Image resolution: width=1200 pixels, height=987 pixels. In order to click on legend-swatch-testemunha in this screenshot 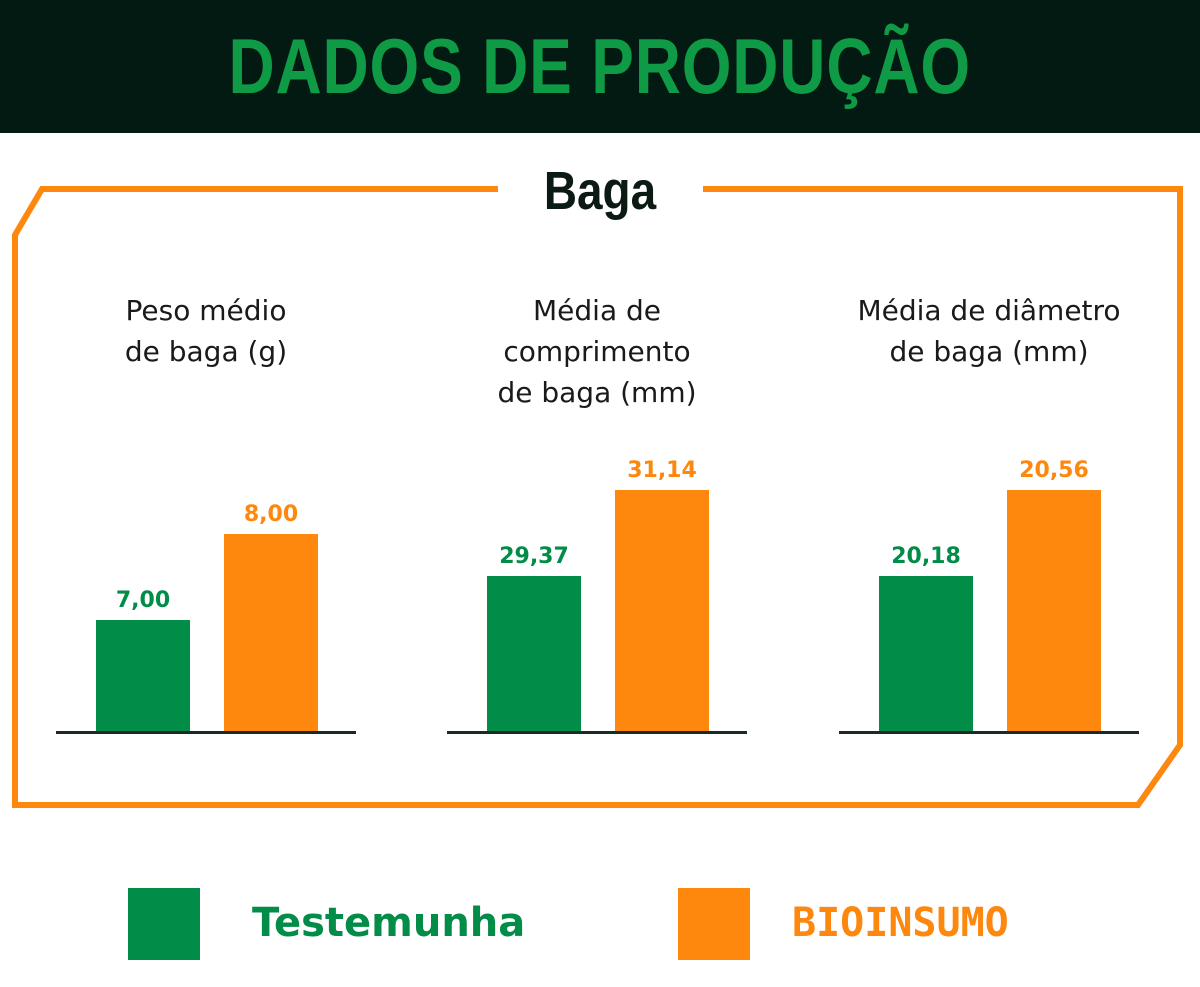, I will do `click(164, 924)`.